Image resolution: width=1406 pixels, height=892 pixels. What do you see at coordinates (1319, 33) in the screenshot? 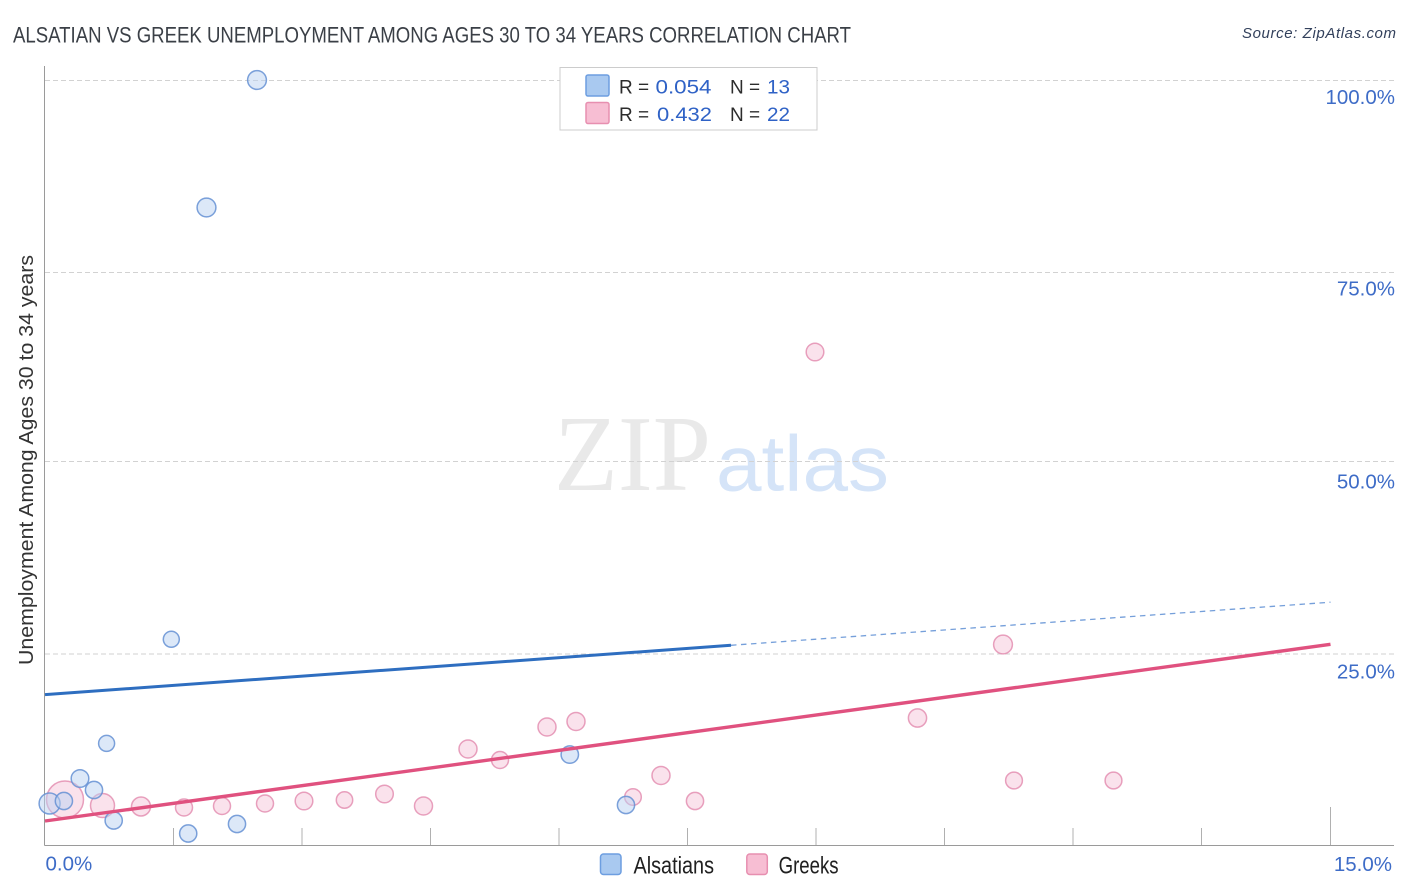
I see `svg-text: Source: ZipAtlas.com` at bounding box center [1319, 33].